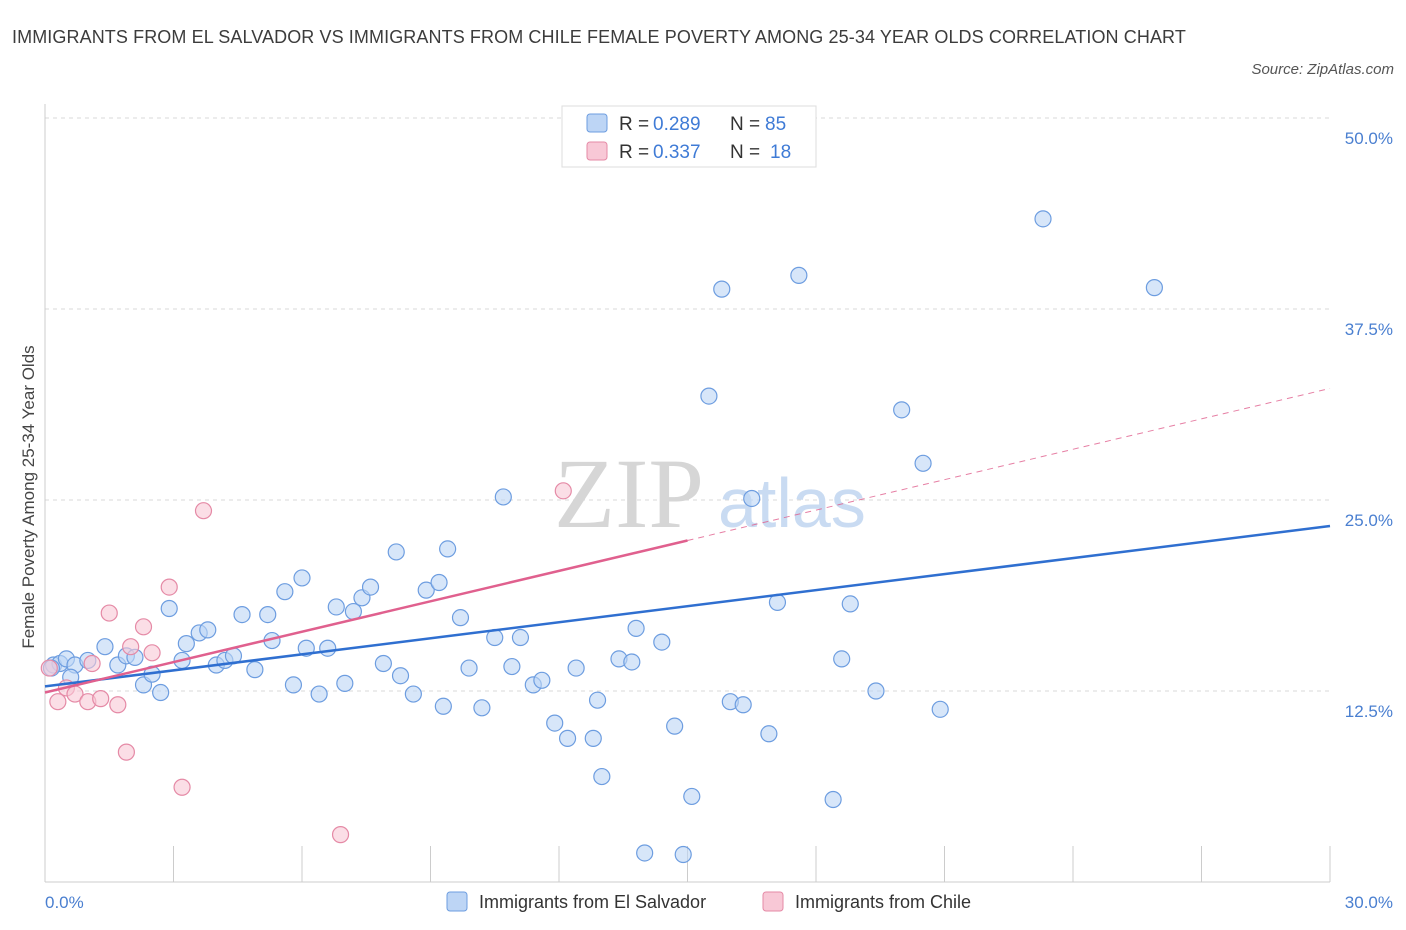 This screenshot has width=1406, height=930. I want to click on legend-swatch-chile, so click(773, 901).